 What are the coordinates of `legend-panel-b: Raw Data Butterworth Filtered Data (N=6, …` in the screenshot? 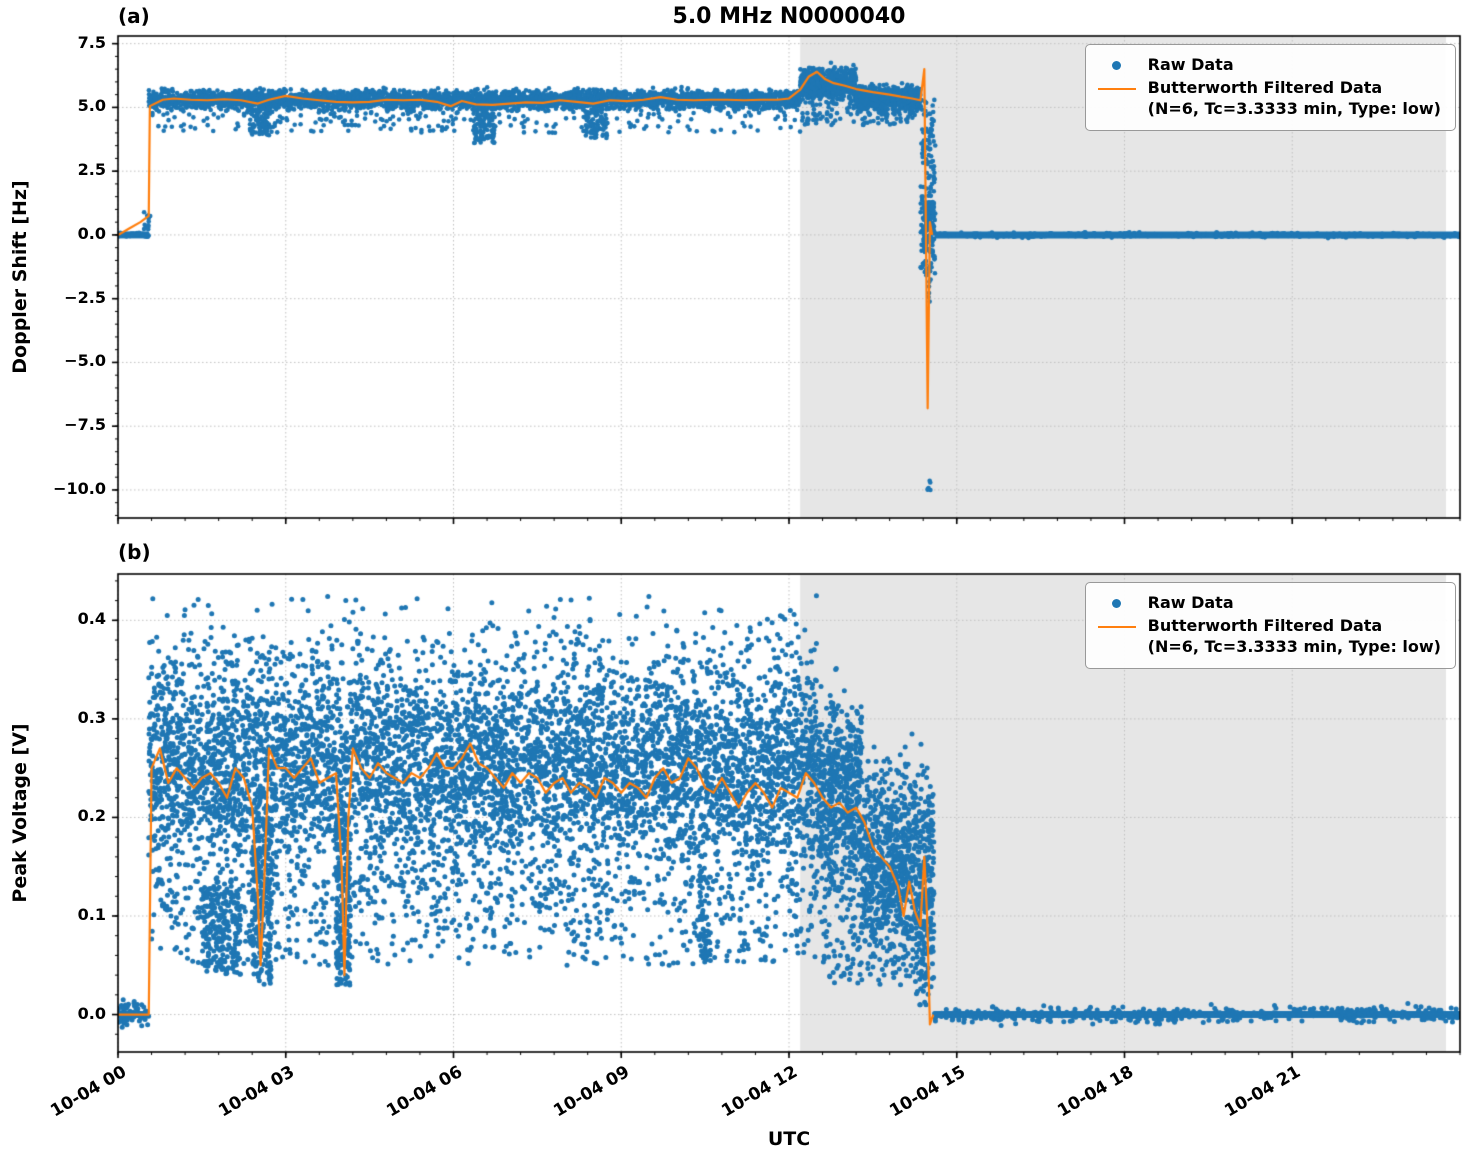 It's located at (1270, 625).